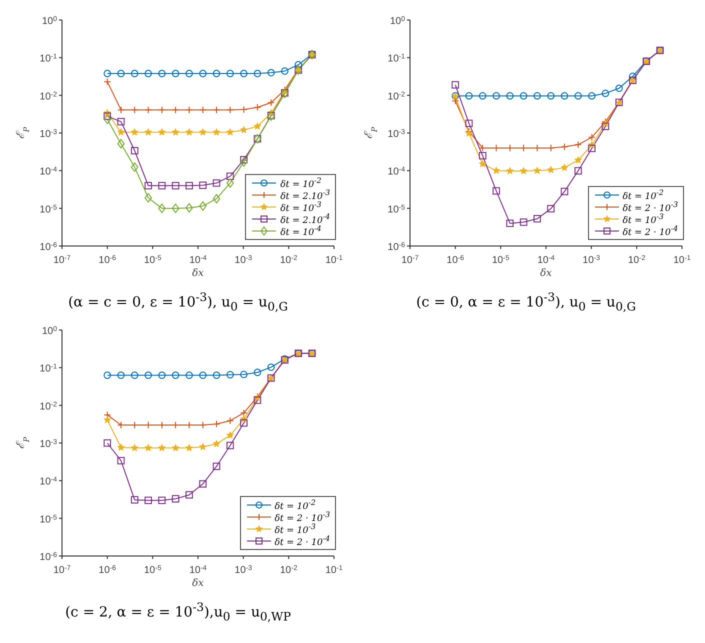  What do you see at coordinates (305, 195) in the screenshot?
I see `legend-label: δt = 2.10$^{-3}$` at bounding box center [305, 195].